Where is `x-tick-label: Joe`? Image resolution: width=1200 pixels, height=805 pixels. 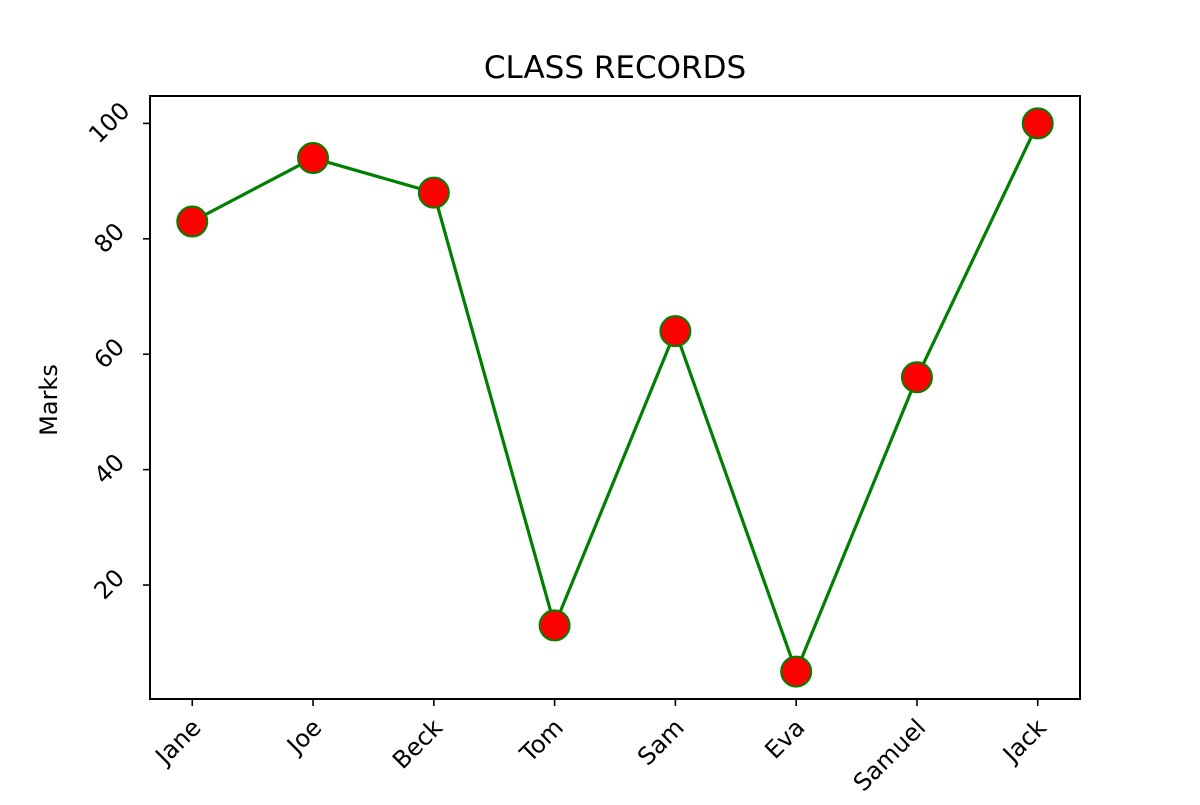
x-tick-label: Joe is located at coordinates (303, 736).